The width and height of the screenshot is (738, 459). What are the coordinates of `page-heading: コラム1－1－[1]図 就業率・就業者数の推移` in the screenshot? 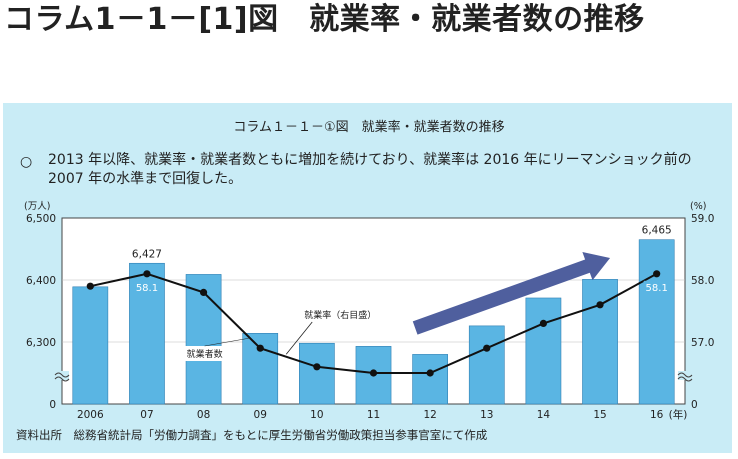 It's located at (324, 19).